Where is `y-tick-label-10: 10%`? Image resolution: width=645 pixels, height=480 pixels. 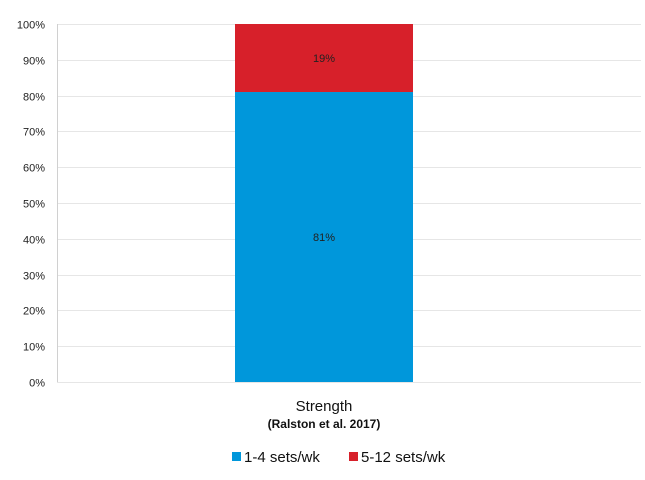
y-tick-label-10: 10% is located at coordinates (34, 348).